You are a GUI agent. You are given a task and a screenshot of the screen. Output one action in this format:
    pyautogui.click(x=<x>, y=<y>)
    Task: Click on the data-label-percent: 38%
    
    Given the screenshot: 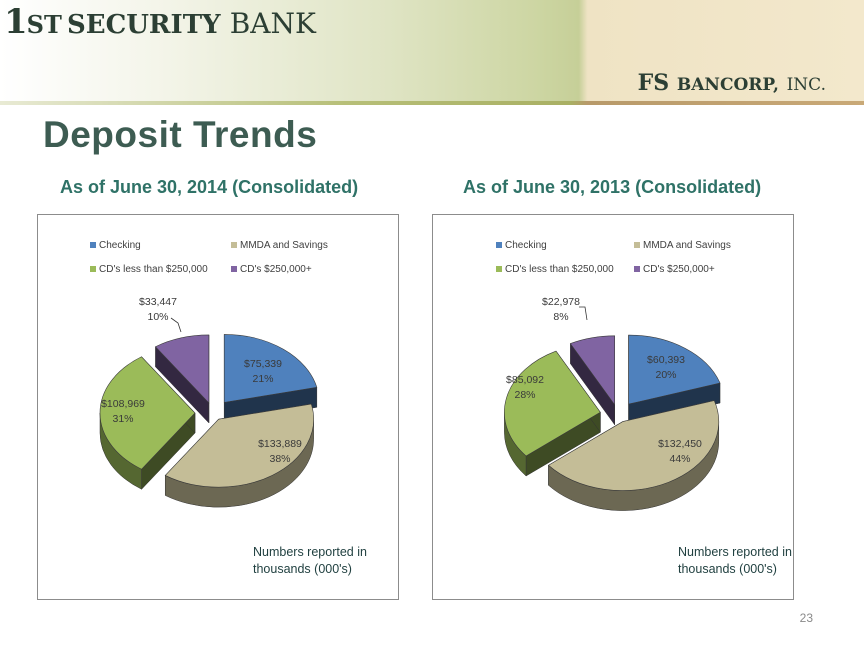 What is the action you would take?
    pyautogui.click(x=279, y=459)
    